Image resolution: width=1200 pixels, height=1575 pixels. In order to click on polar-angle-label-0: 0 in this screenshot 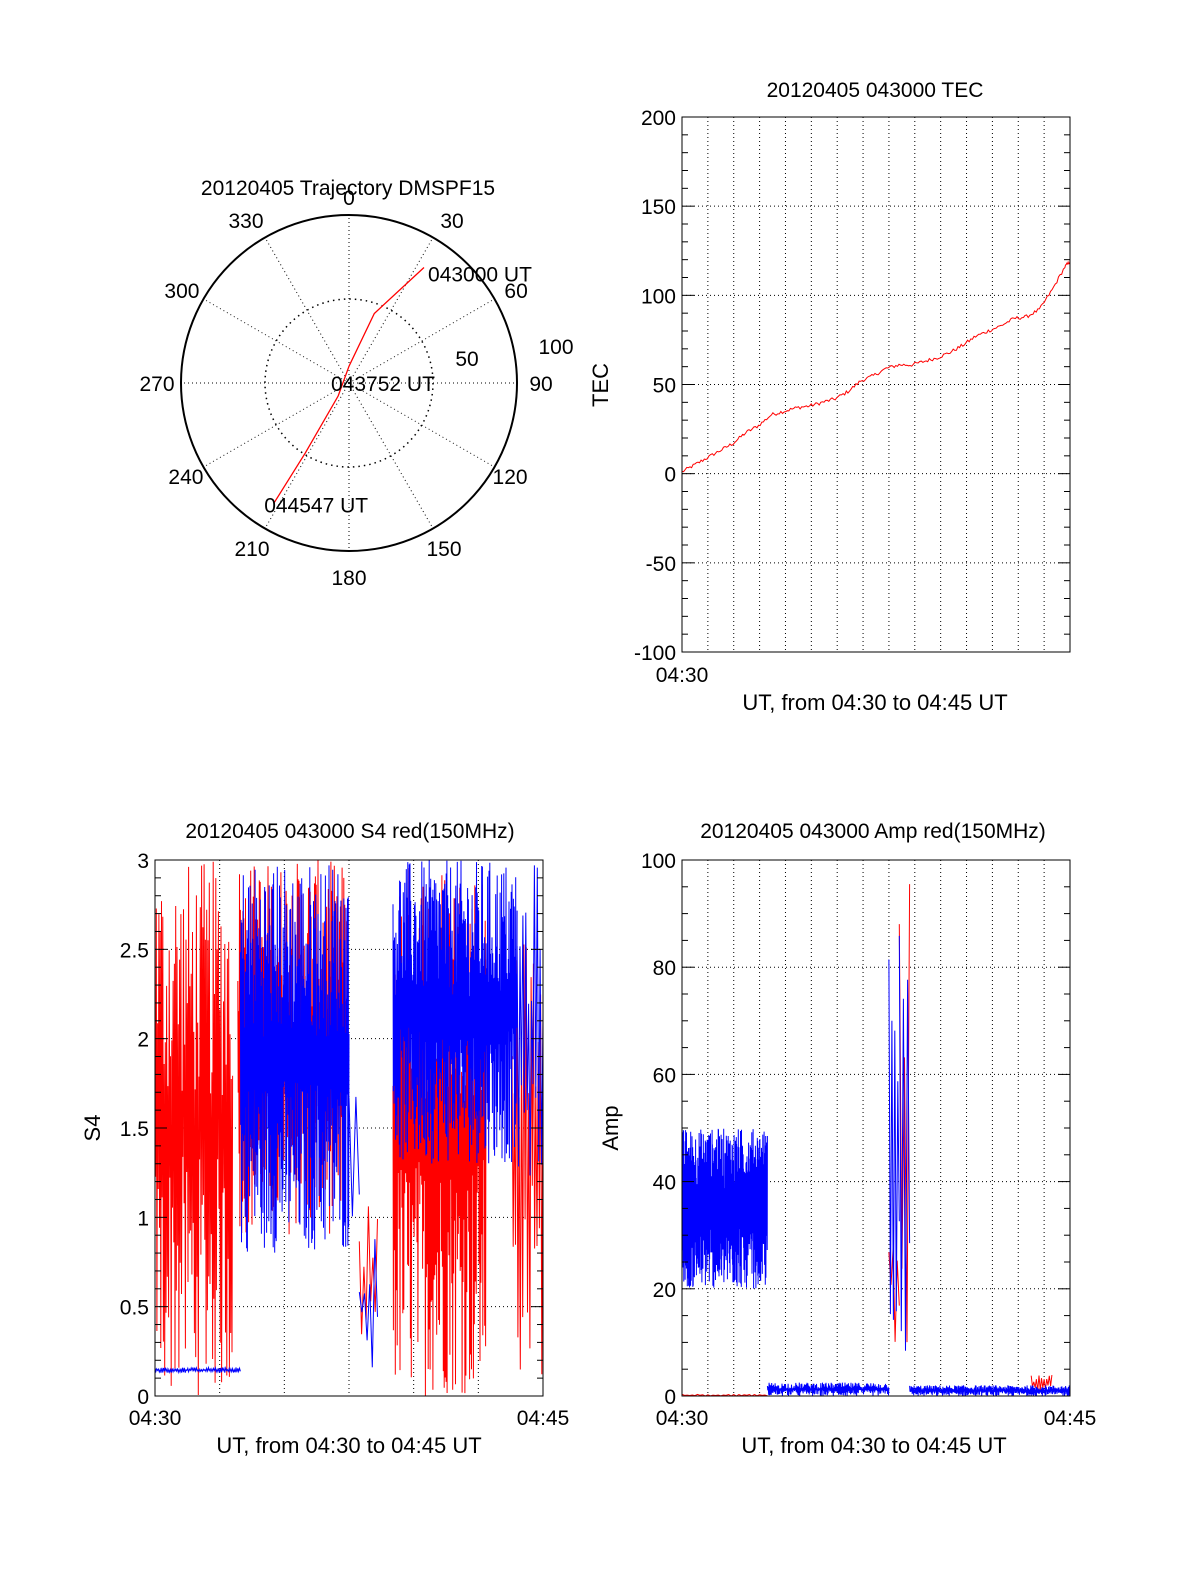, I will do `click(349, 198)`.